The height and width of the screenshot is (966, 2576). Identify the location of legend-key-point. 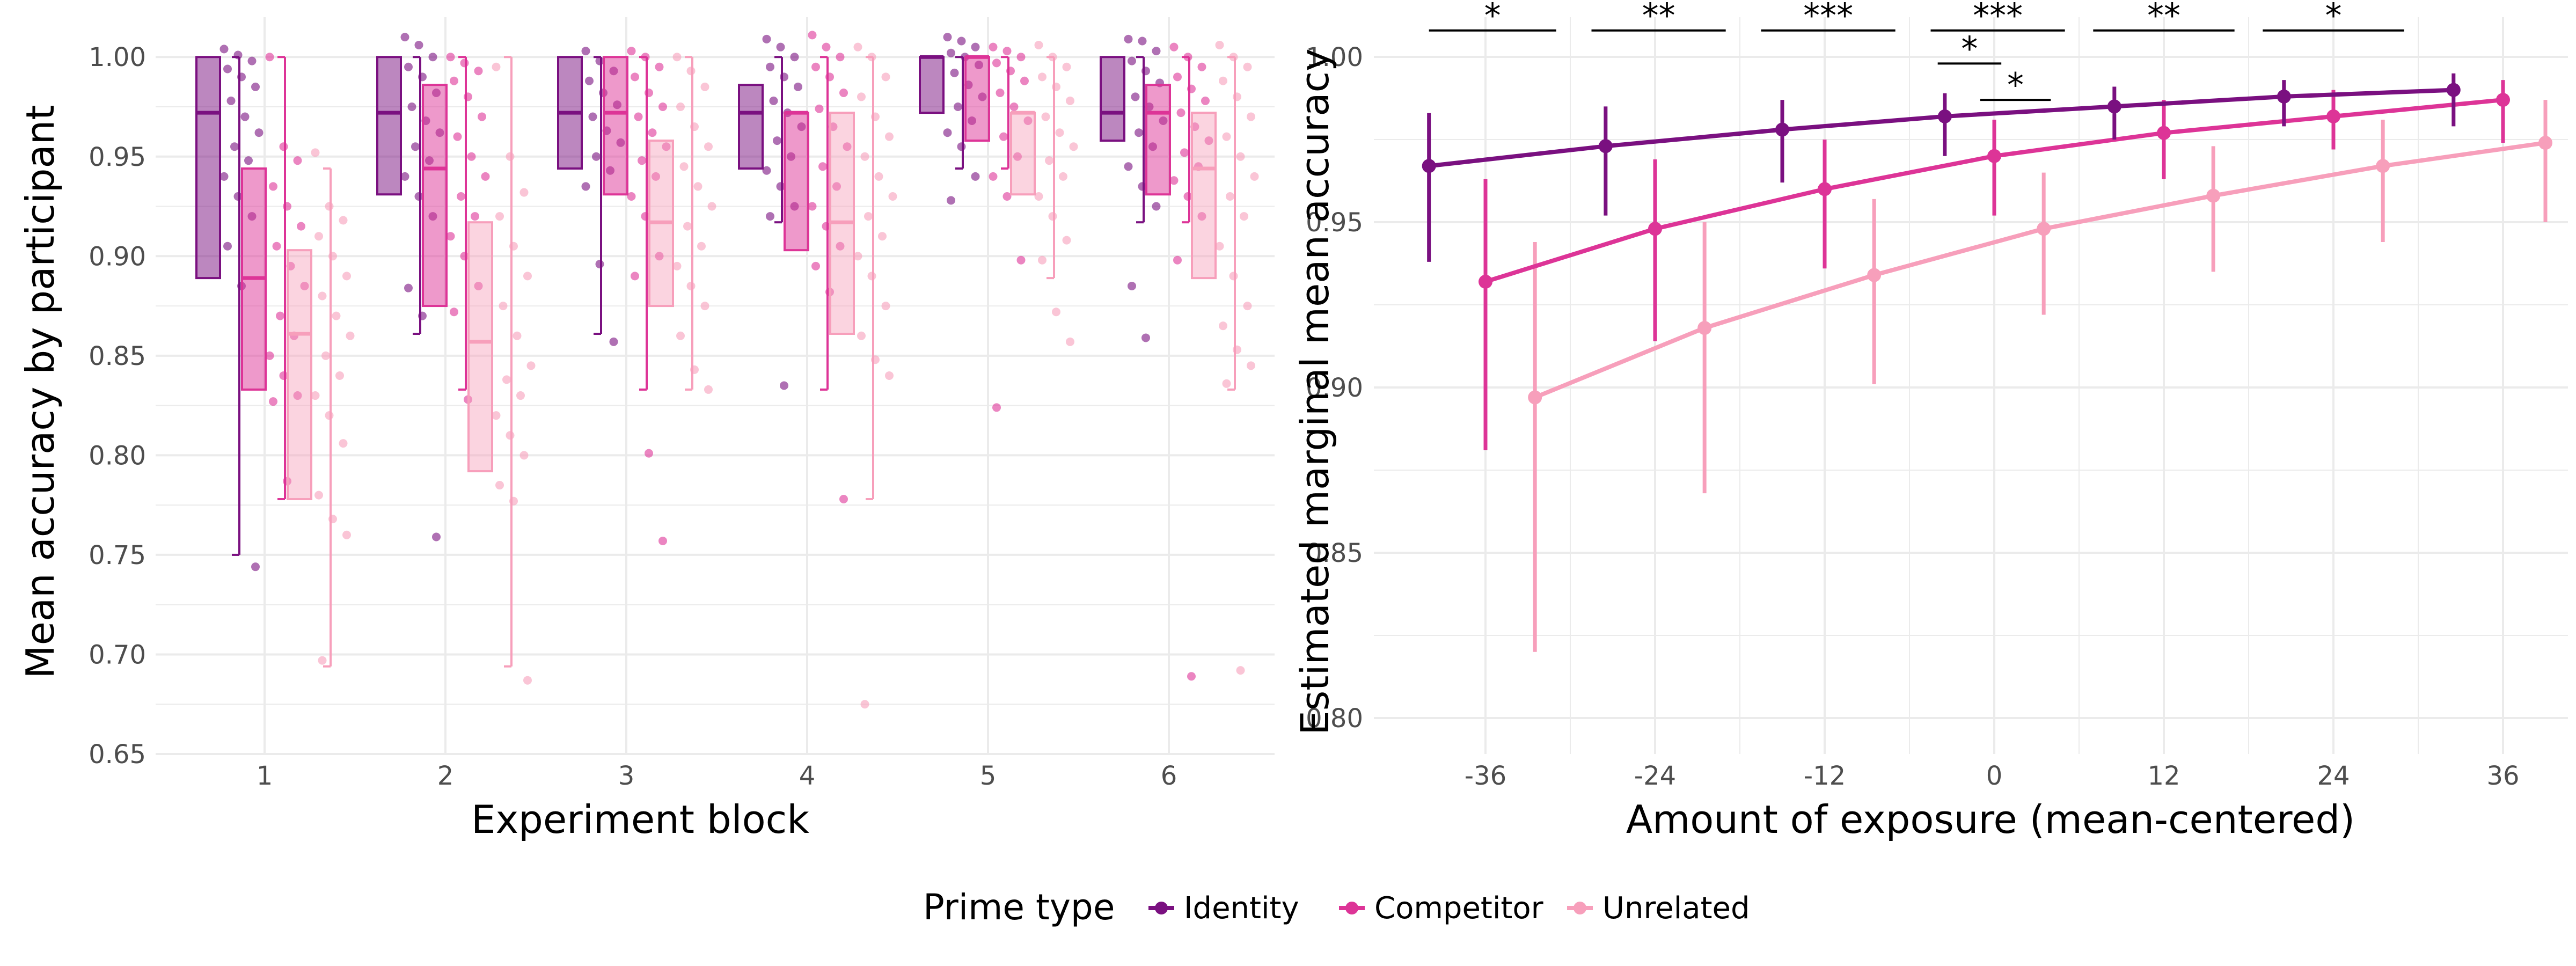
(1580, 908).